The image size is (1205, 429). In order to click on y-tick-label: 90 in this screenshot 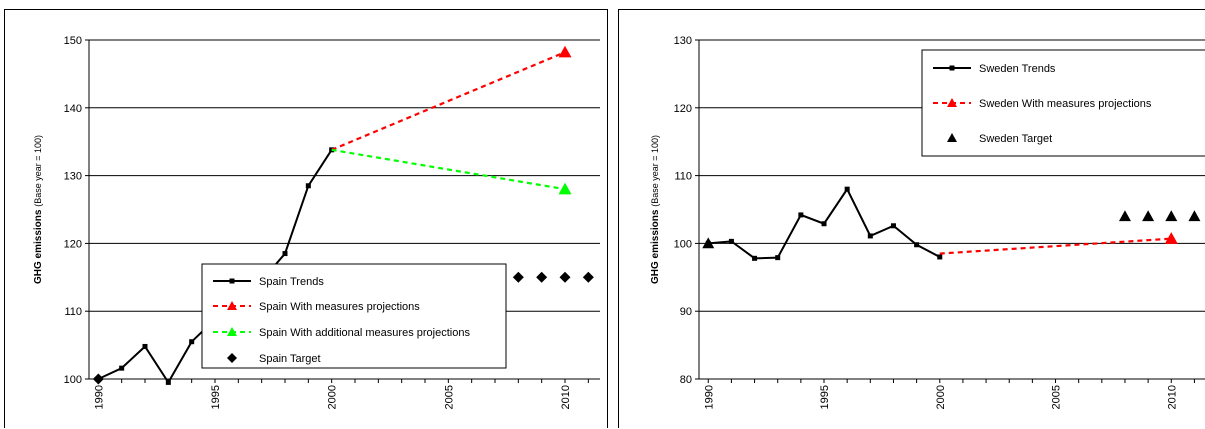, I will do `click(686, 312)`.